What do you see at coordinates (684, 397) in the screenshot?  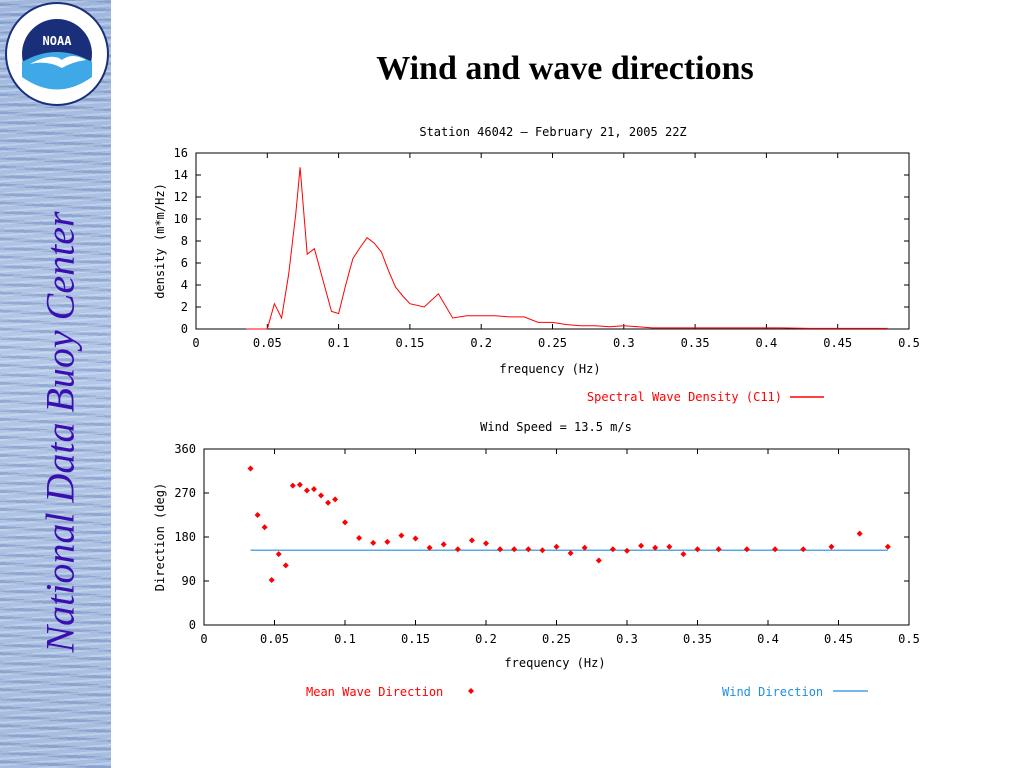 I see `density-legend-label: Spectral Wave Density (C11)` at bounding box center [684, 397].